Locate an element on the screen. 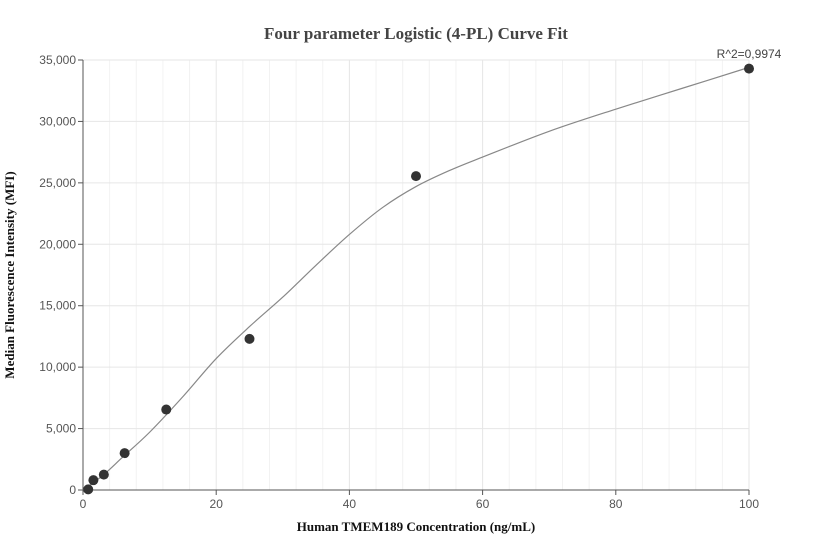 This screenshot has height=560, width=832. chart-title: Four parameter Logistic (4-PL) Curve Fit is located at coordinates (416, 33).